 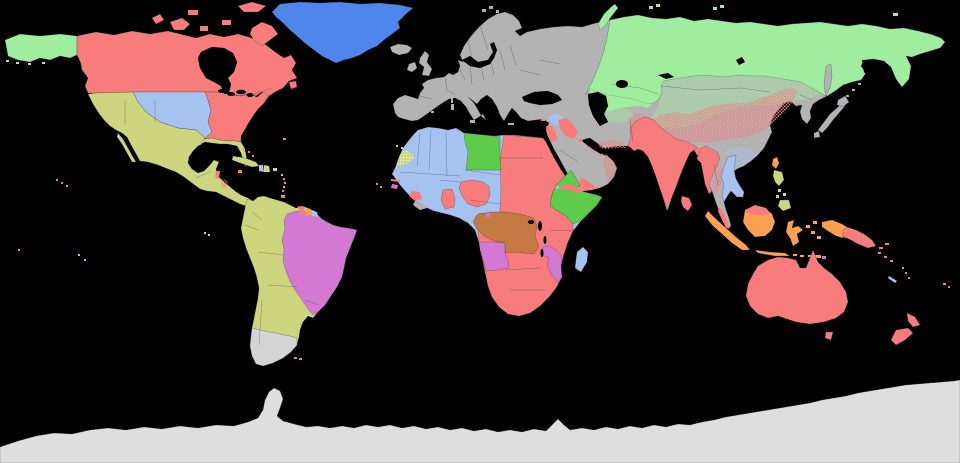 I want to click on region-new-caledonia, so click(x=892, y=279).